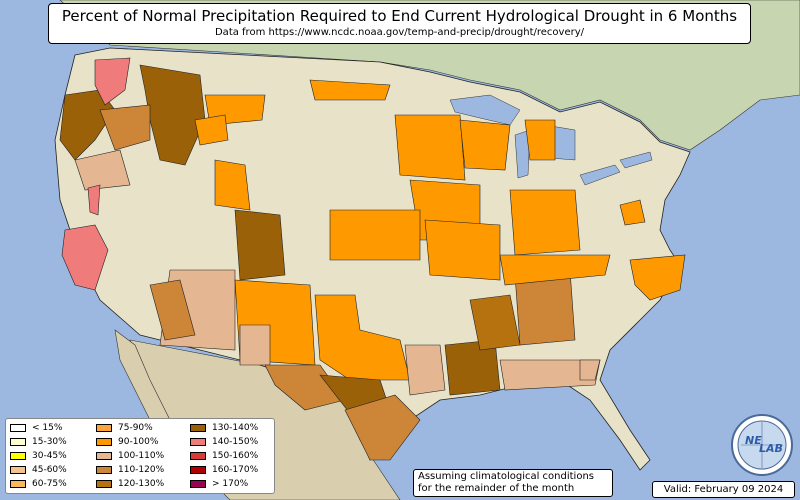  Describe the element at coordinates (506, 476) in the screenshot. I see `assumption-line-1: Assuming climatological conditions` at that location.